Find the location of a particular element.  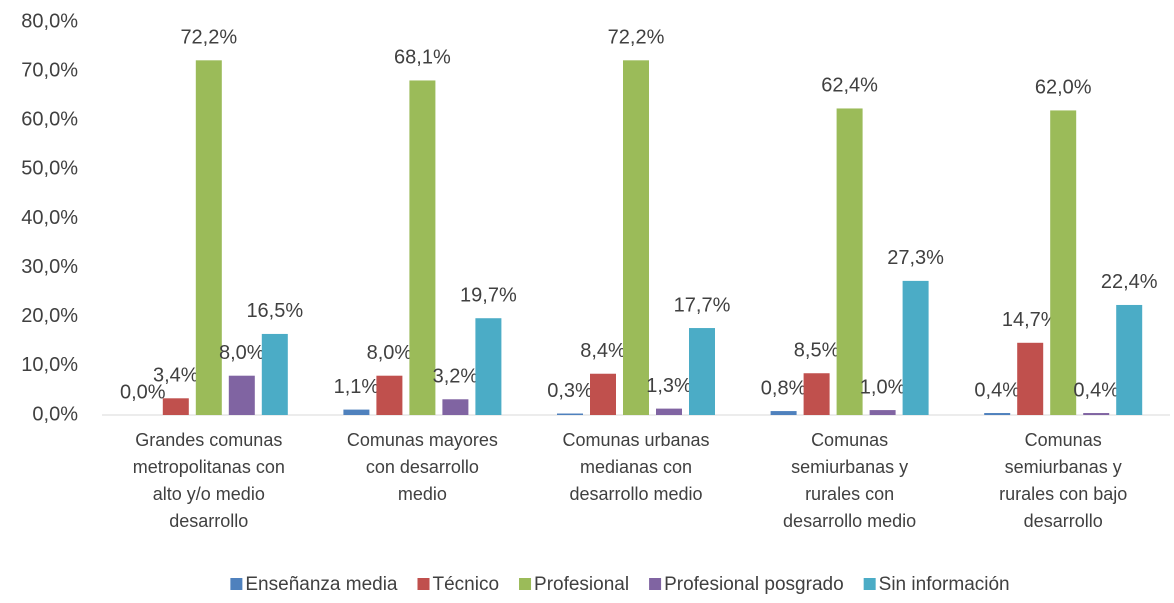

data-label: 3,2% is located at coordinates (456, 377).